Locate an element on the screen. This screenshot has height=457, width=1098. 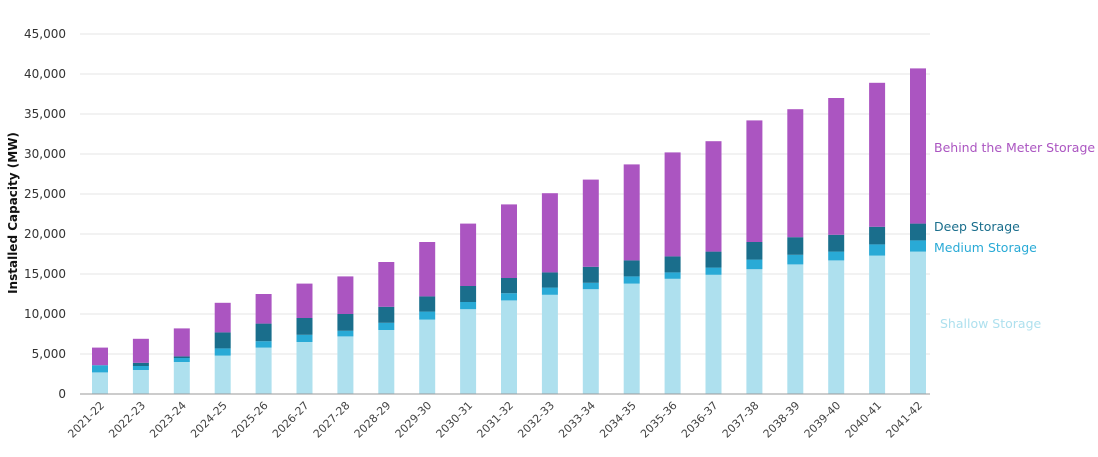
y-tick-label: 30,000 is located at coordinates (45, 154).